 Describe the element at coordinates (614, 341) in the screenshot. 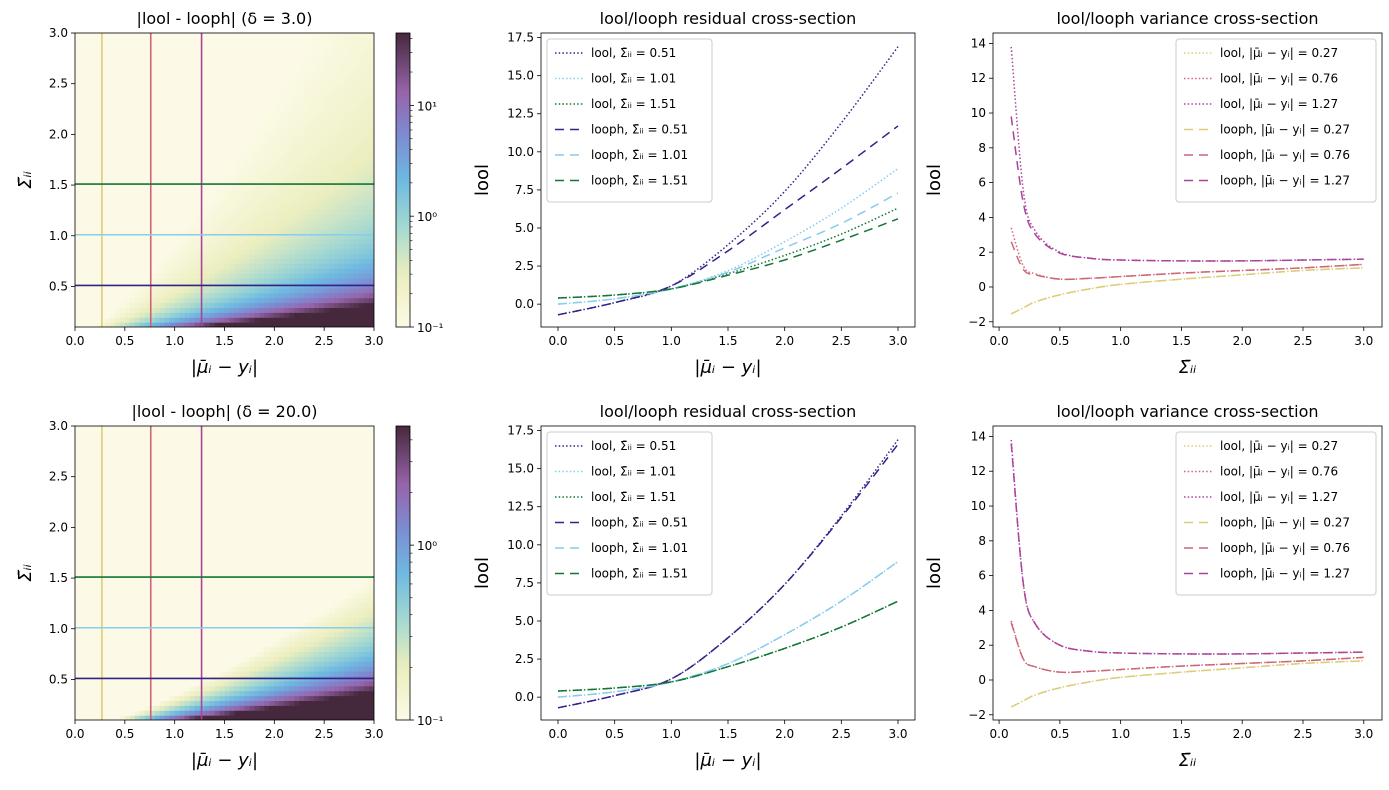

I see `x-tick-label: 0.5` at that location.